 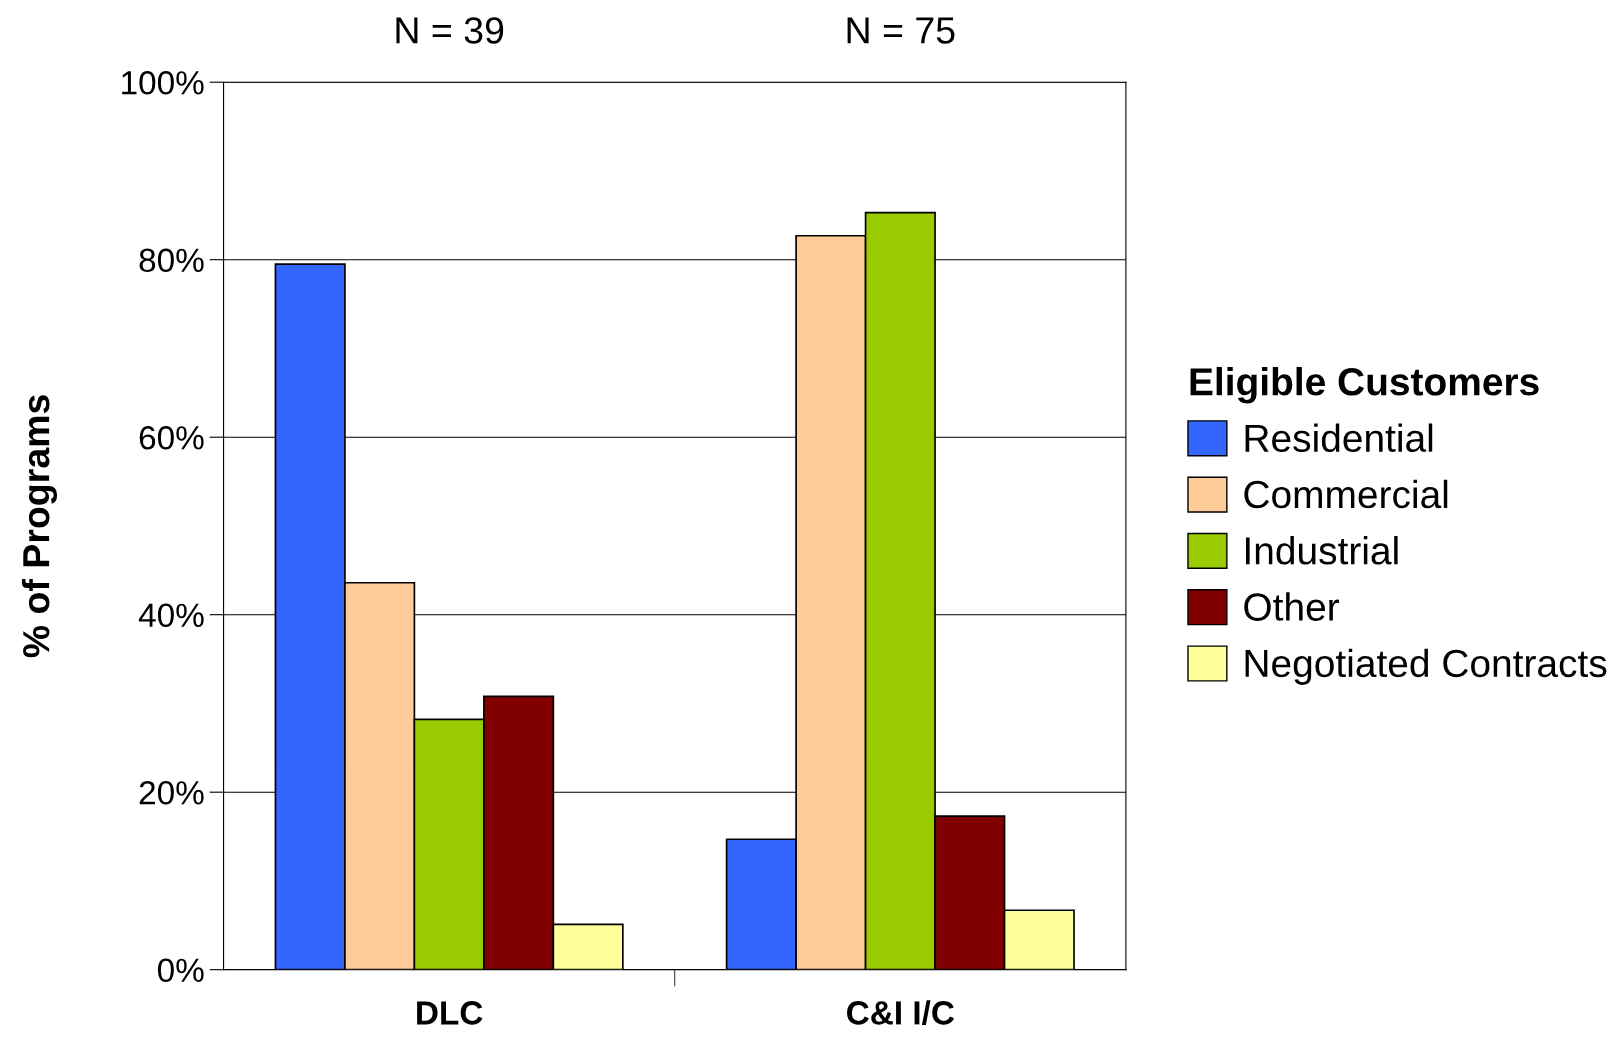 I want to click on y-tick-label: 100%, so click(x=163, y=83).